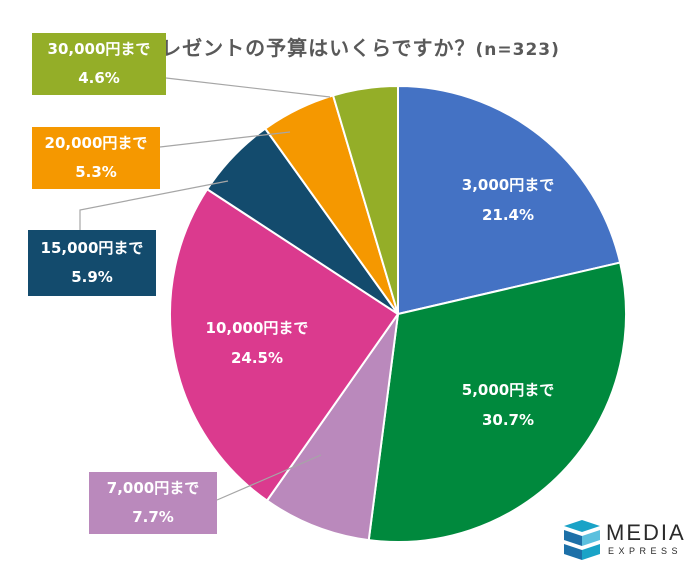  I want to click on media-express-logo-icon, so click(582, 540).